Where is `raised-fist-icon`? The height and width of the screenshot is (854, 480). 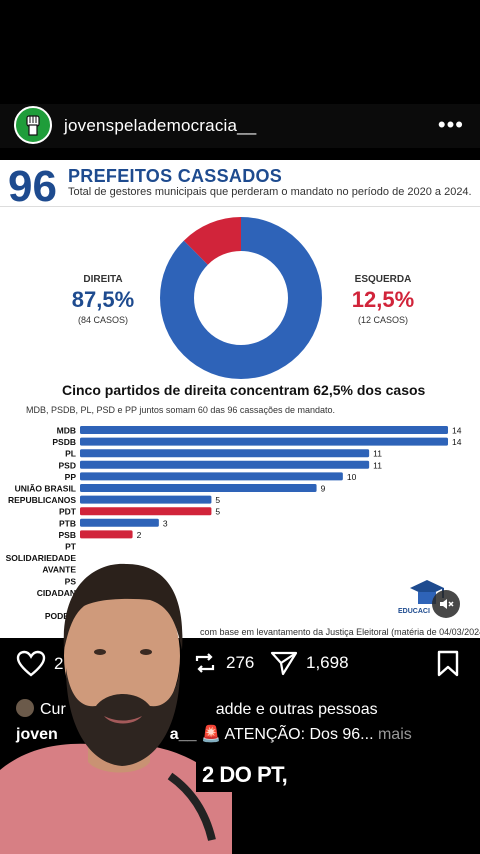
raised-fist-icon is located at coordinates (33, 125).